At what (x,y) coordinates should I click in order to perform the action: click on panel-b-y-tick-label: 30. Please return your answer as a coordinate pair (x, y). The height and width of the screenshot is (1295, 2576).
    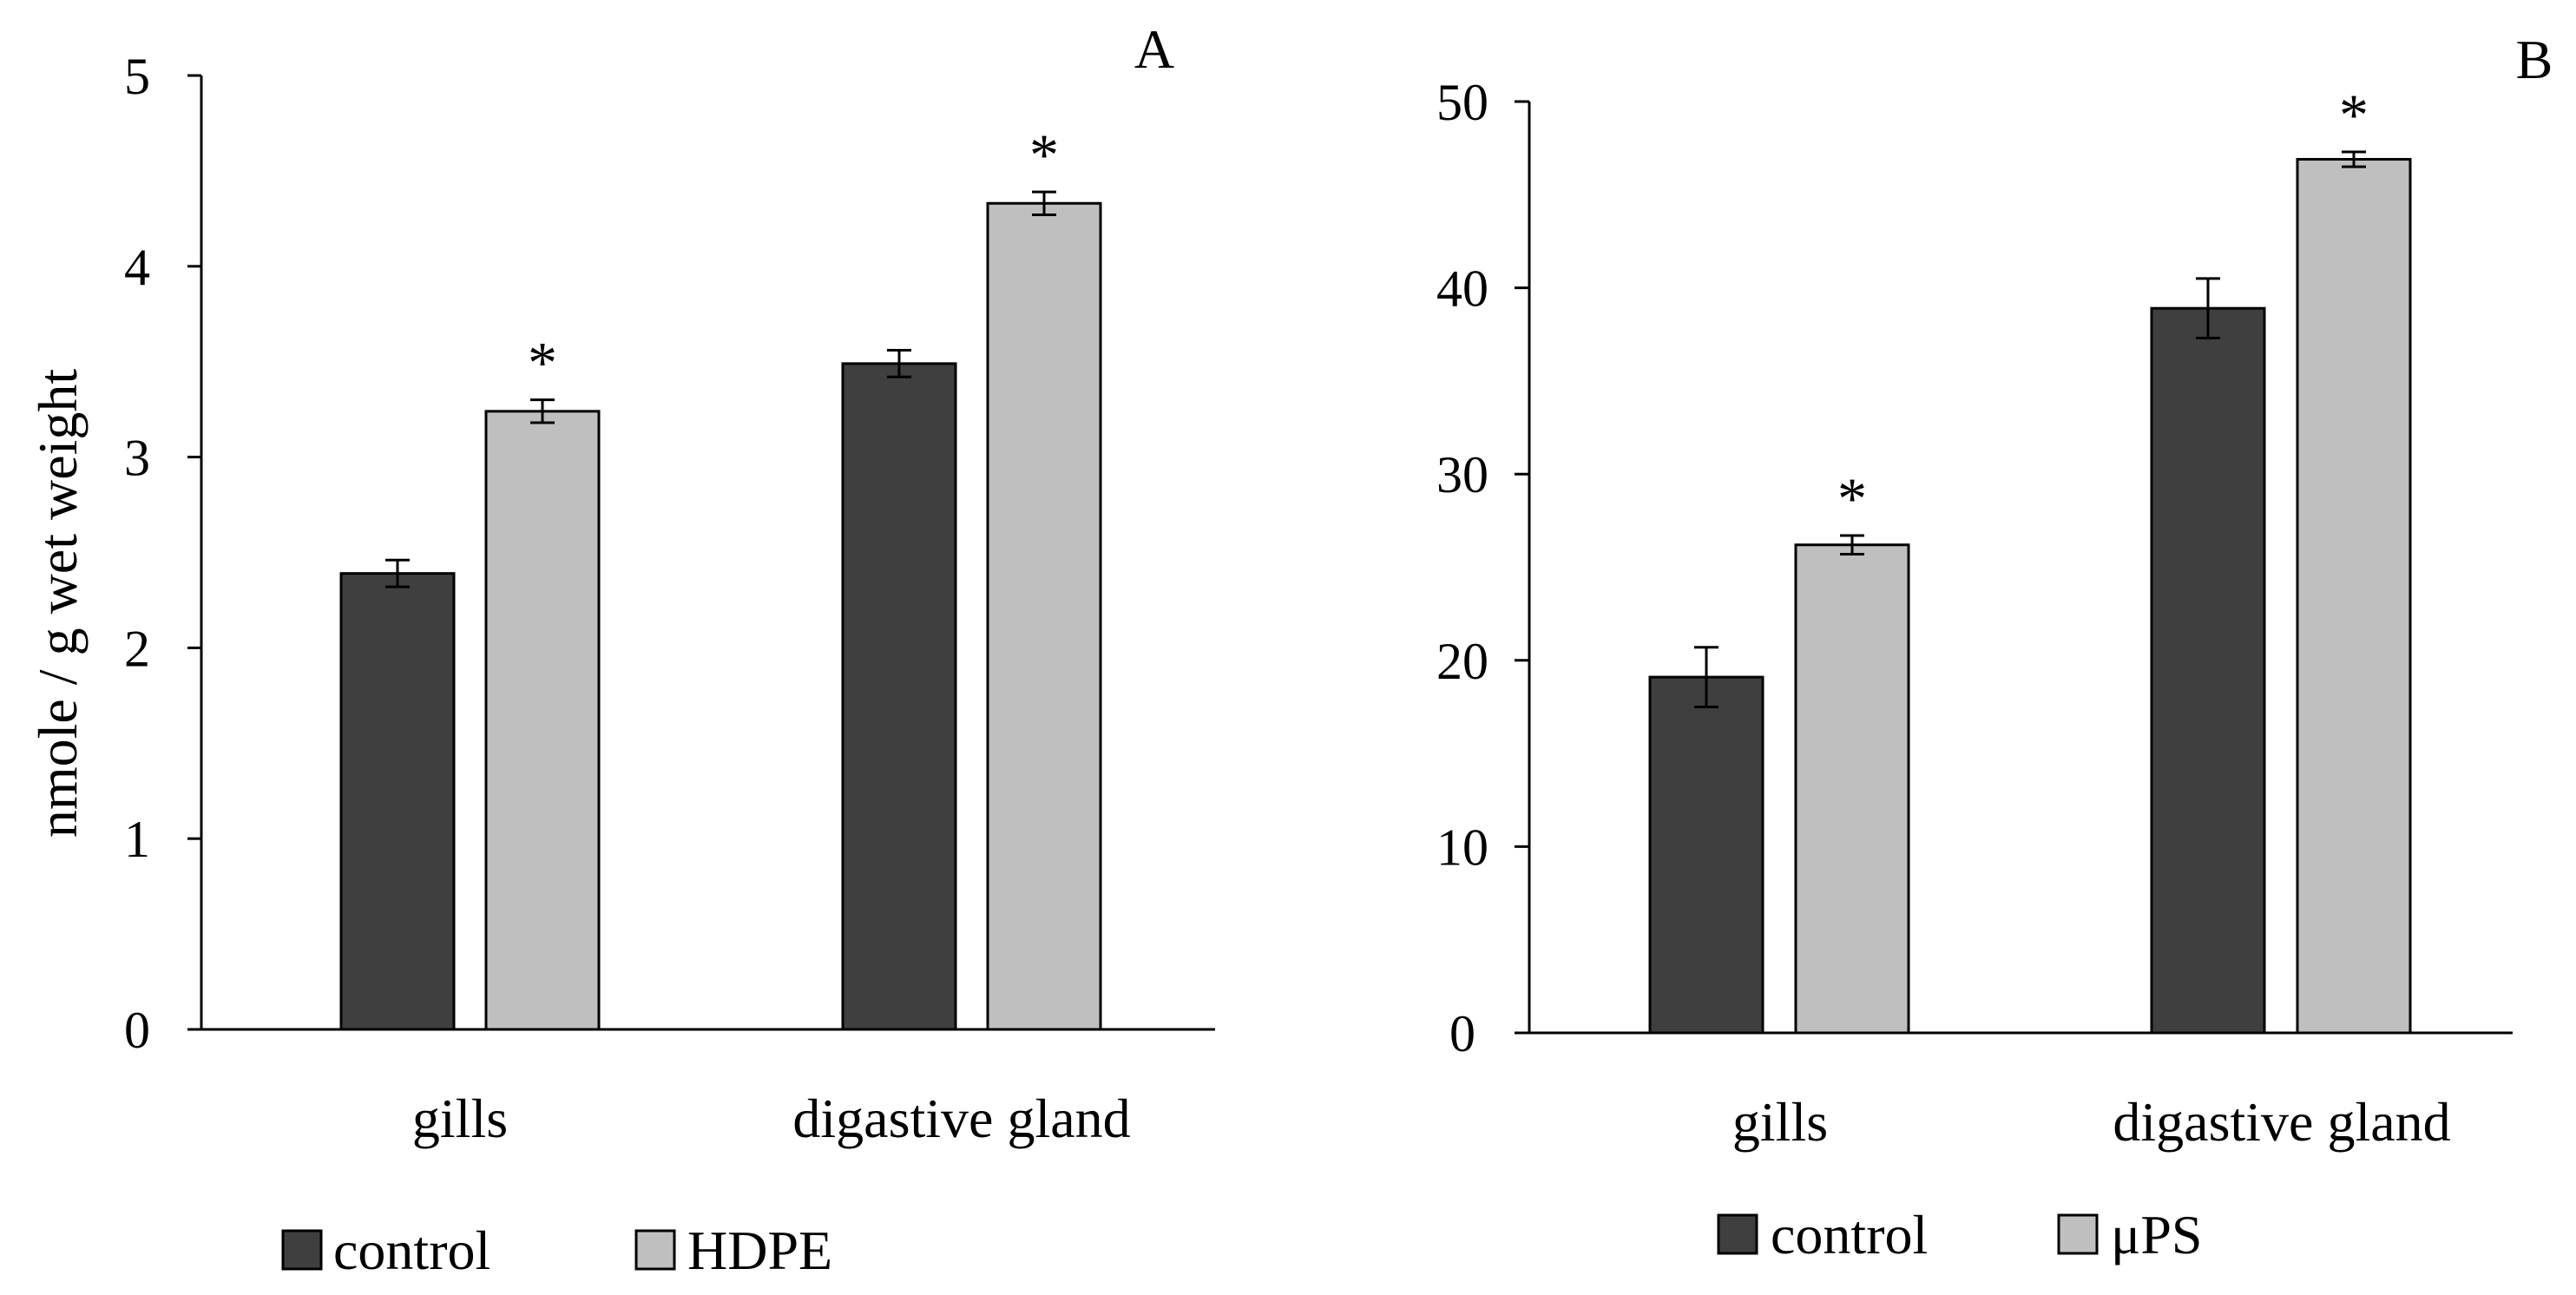
    Looking at the image, I should click on (1462, 475).